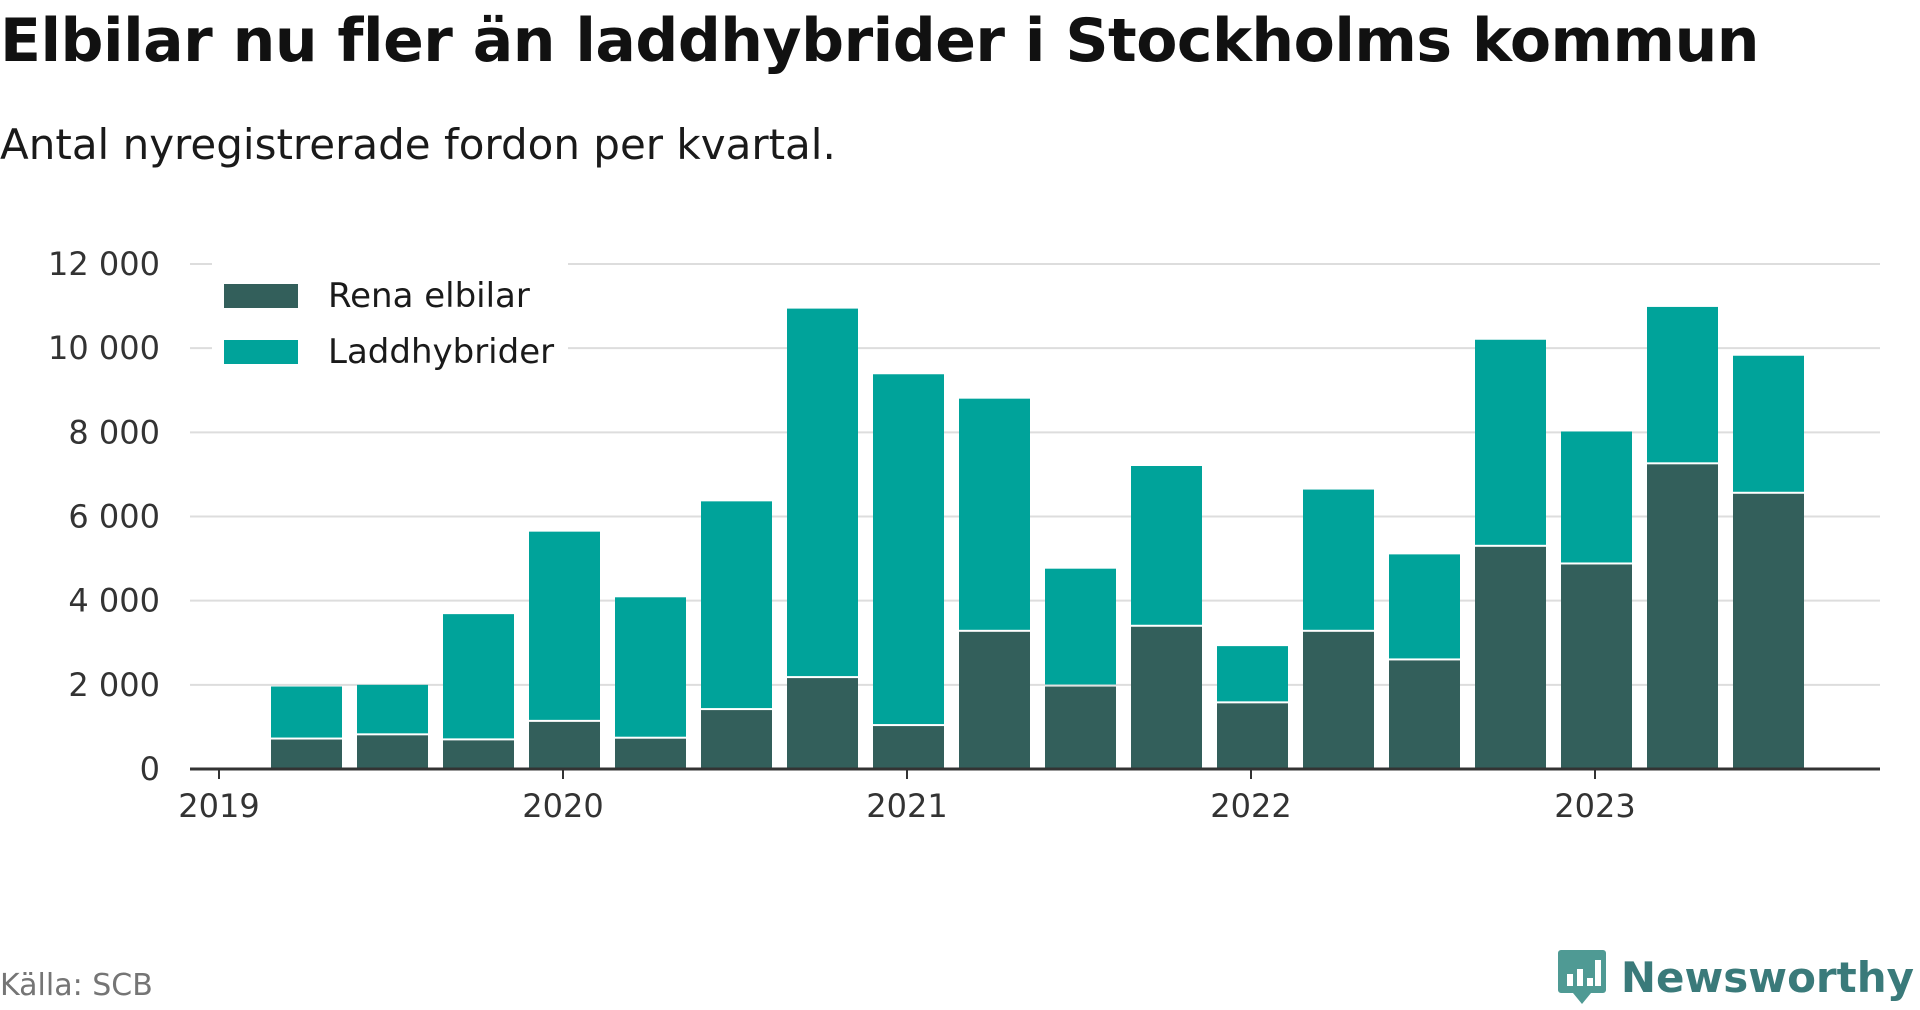 The height and width of the screenshot is (1010, 1920). I want to click on legend-label-laddhybrider: Laddhybrider, so click(441, 352).